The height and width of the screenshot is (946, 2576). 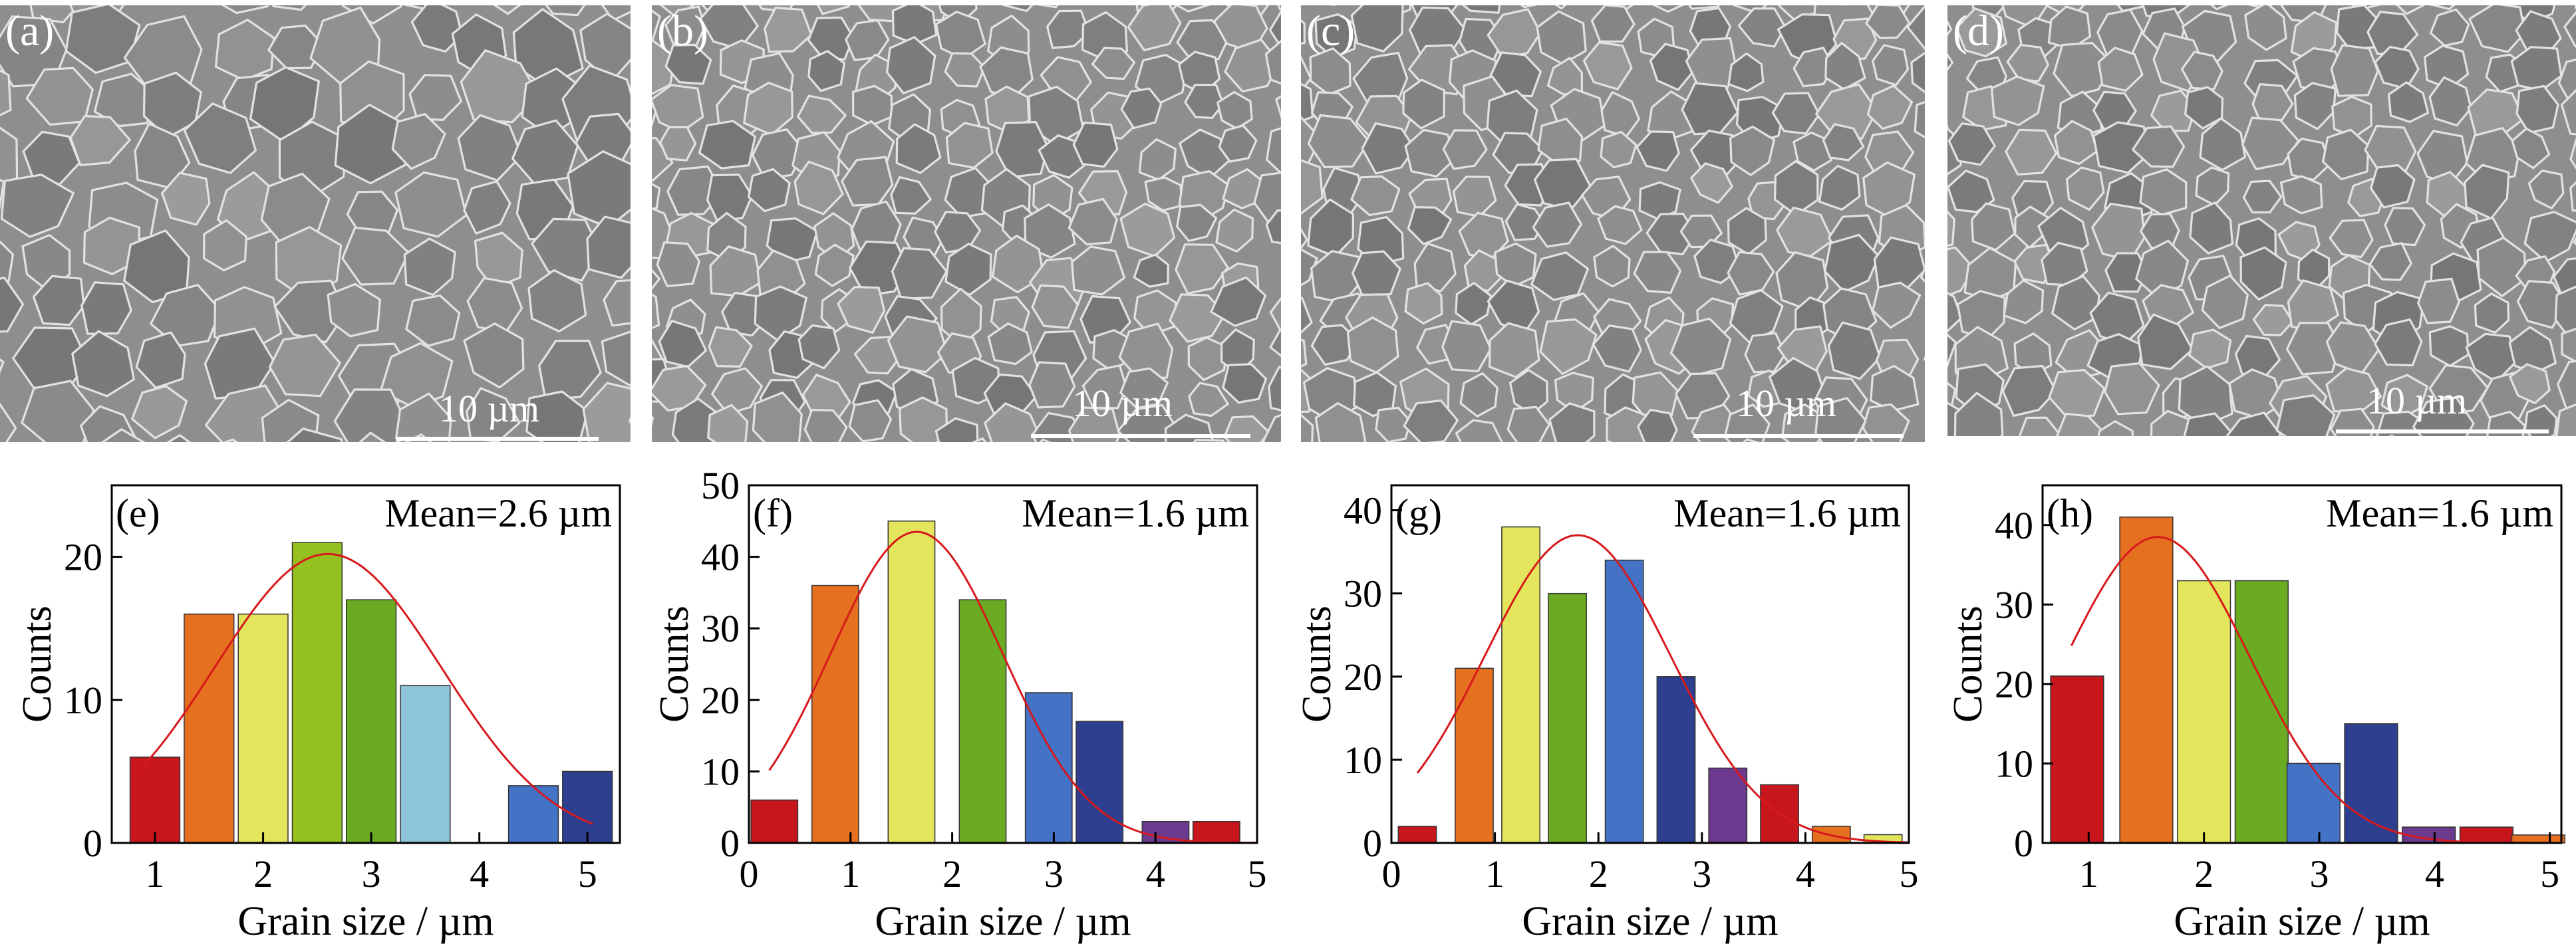 What do you see at coordinates (773, 513) in the screenshot?
I see `panel-label: (f)` at bounding box center [773, 513].